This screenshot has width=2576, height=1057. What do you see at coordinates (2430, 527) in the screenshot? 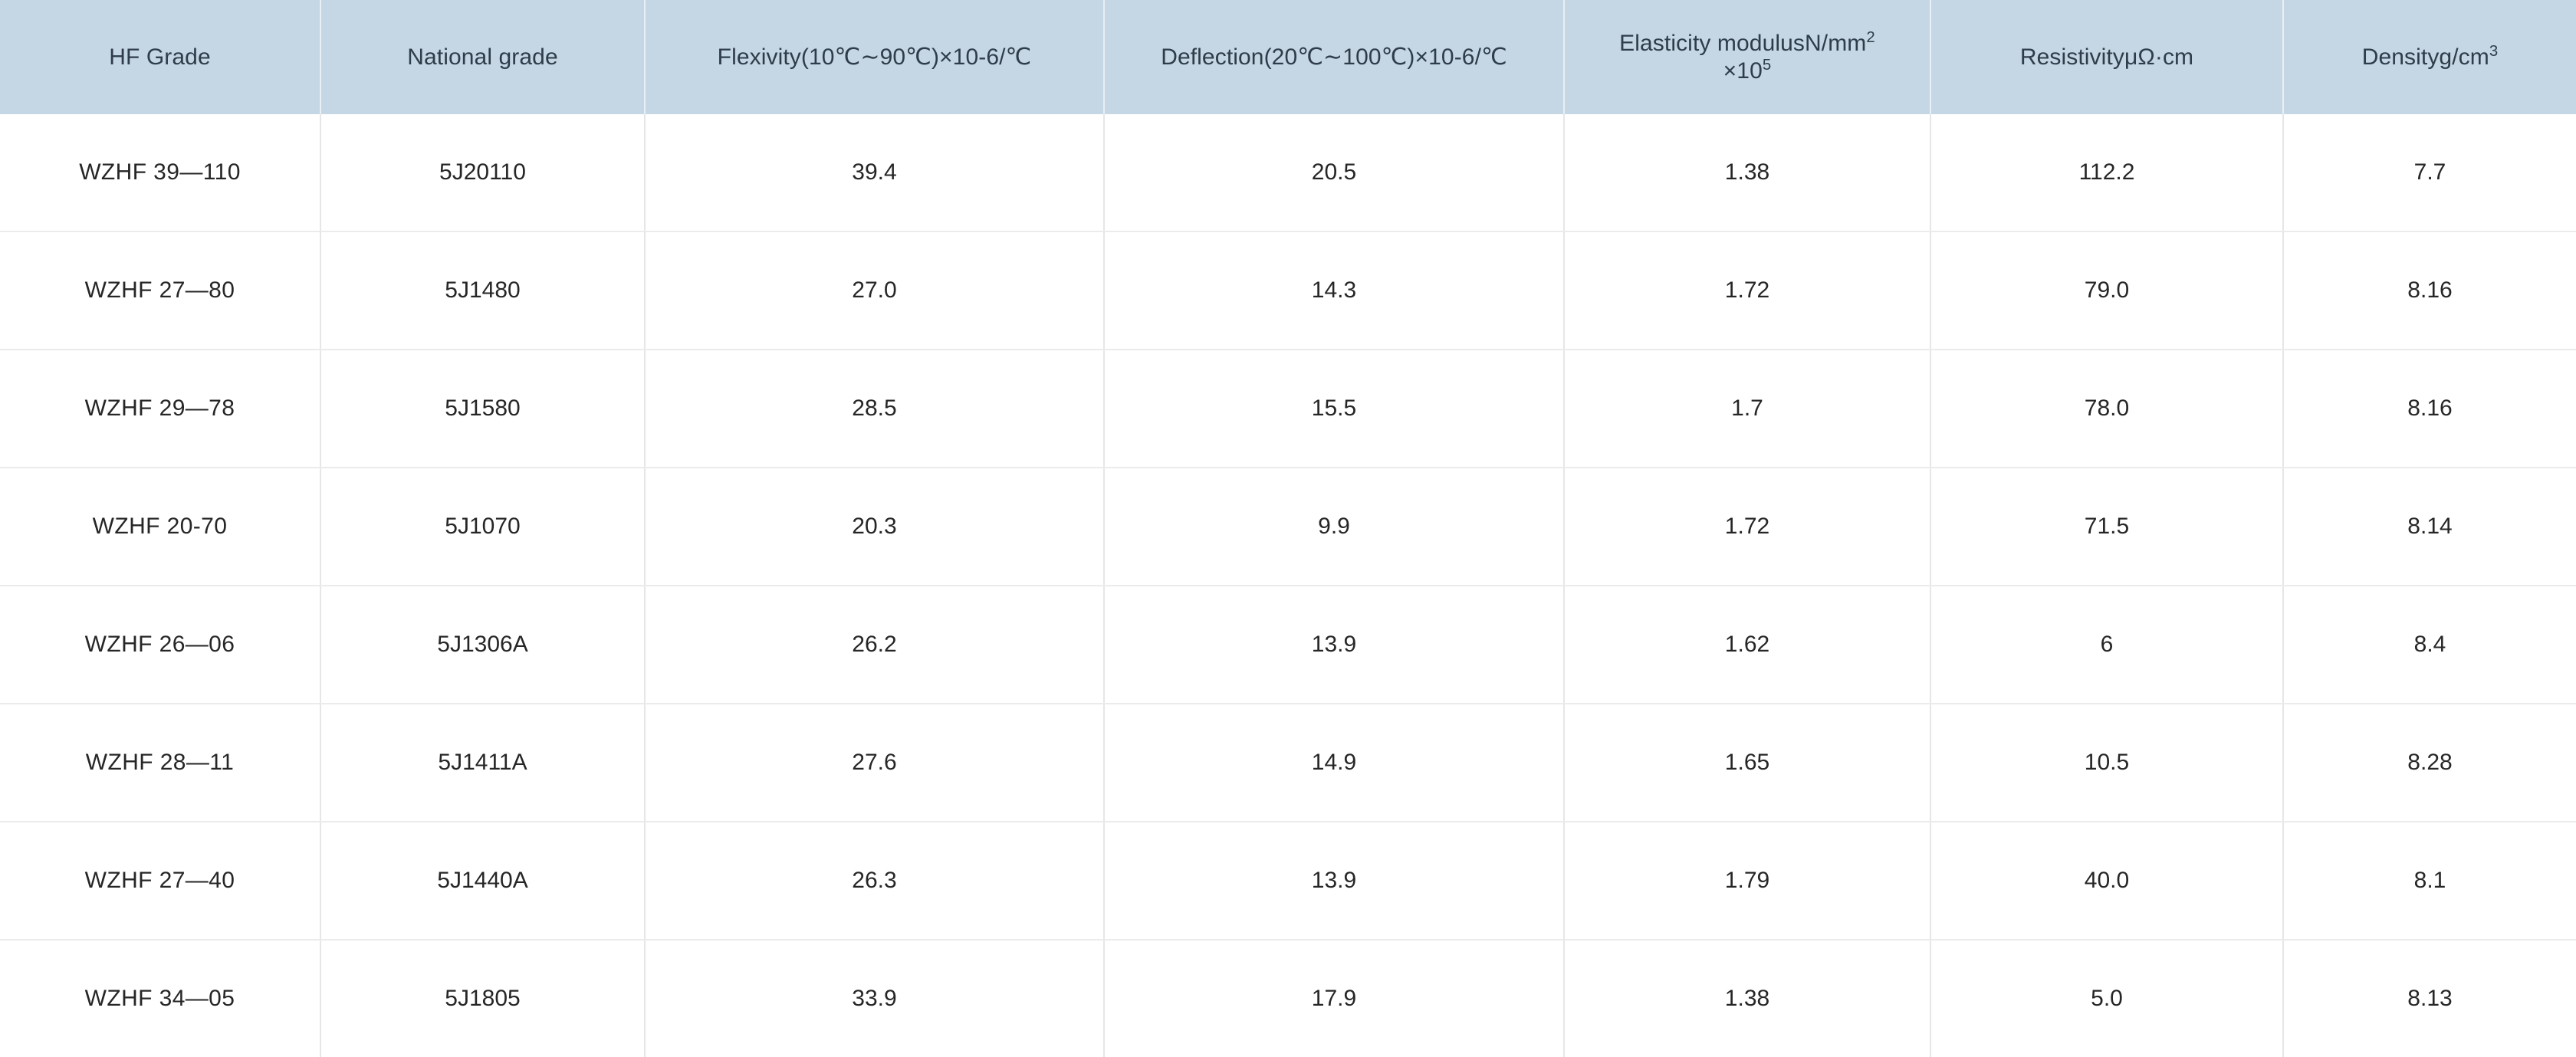
I see `cell-density: 8.14` at bounding box center [2430, 527].